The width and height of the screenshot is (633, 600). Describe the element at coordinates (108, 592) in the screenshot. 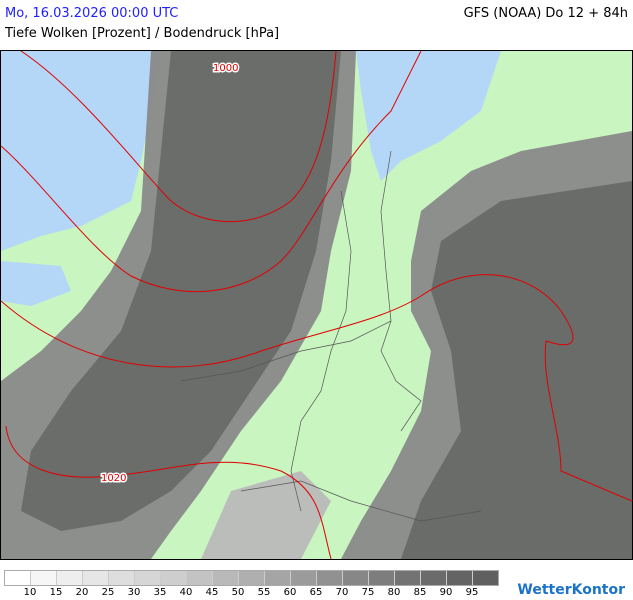

I see `legend-label: 25` at that location.